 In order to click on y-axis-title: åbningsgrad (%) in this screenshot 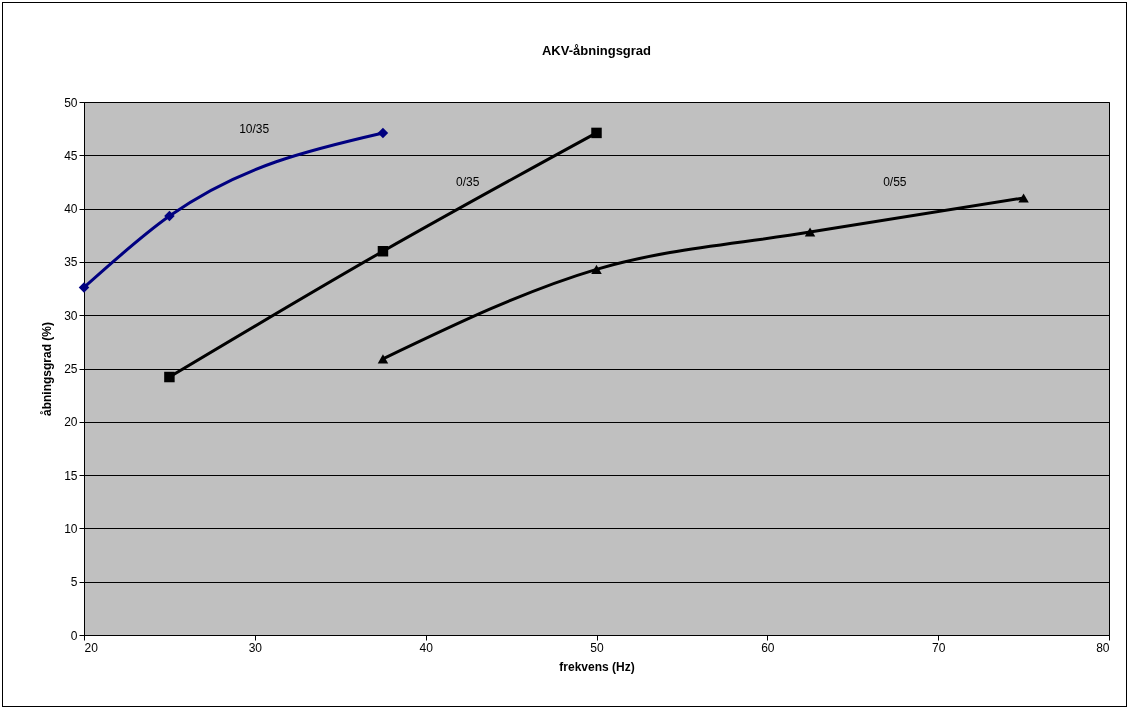, I will do `click(47, 369)`.